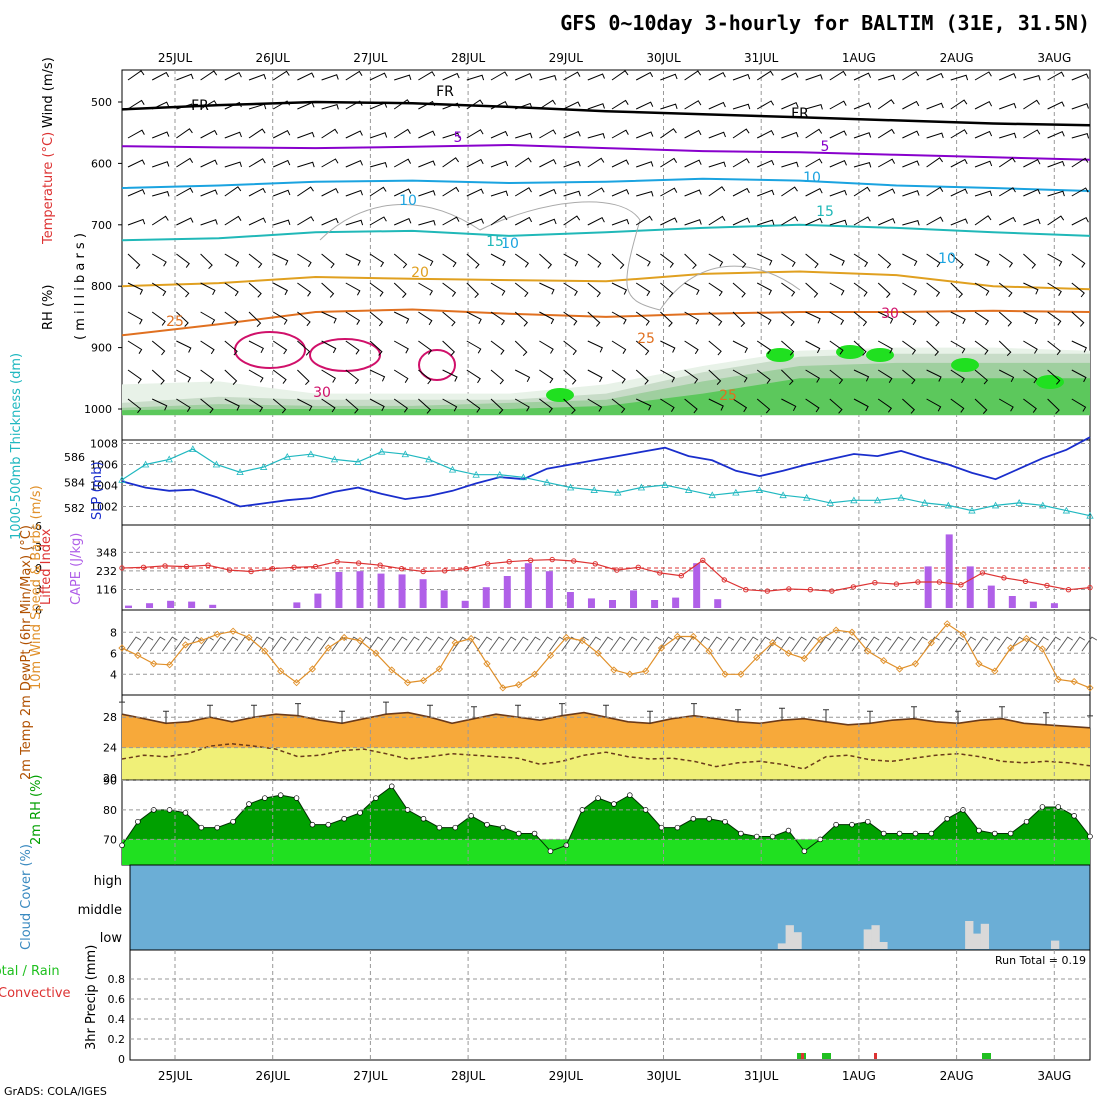 This screenshot has width=1100, height=1100. Describe the element at coordinates (606, 482) in the screenshot. I see `slp-gridlines` at that location.